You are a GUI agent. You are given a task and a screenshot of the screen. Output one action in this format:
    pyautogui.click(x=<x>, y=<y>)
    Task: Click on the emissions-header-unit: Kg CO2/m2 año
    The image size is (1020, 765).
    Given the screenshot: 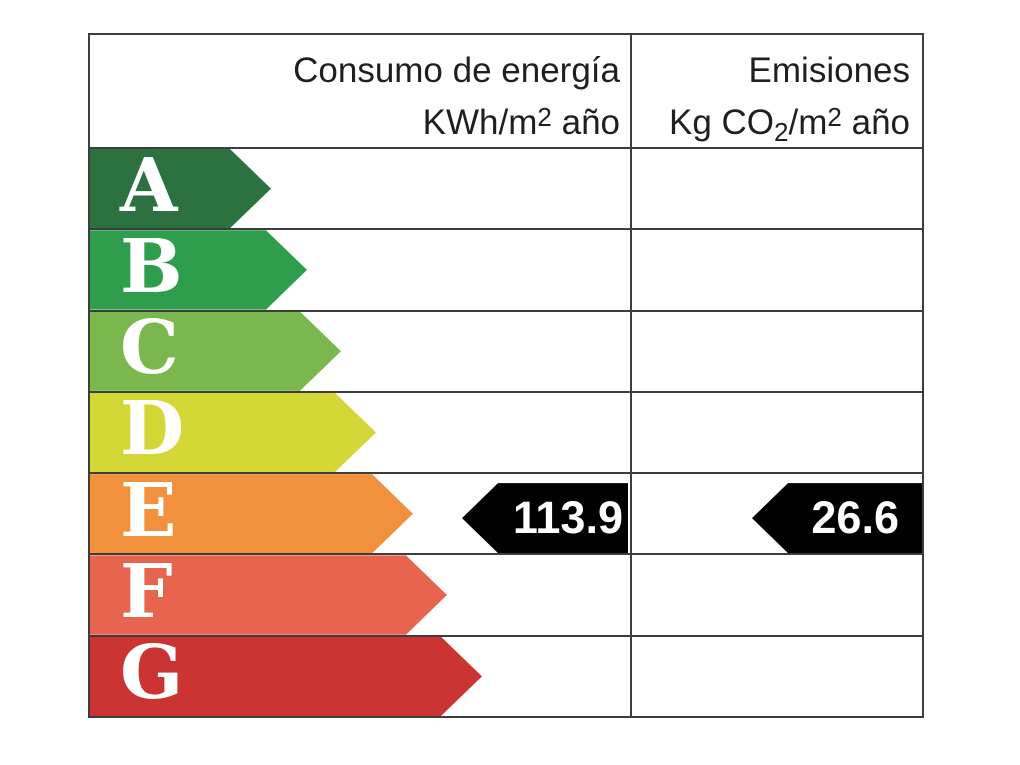 What is the action you would take?
    pyautogui.click(x=789, y=124)
    